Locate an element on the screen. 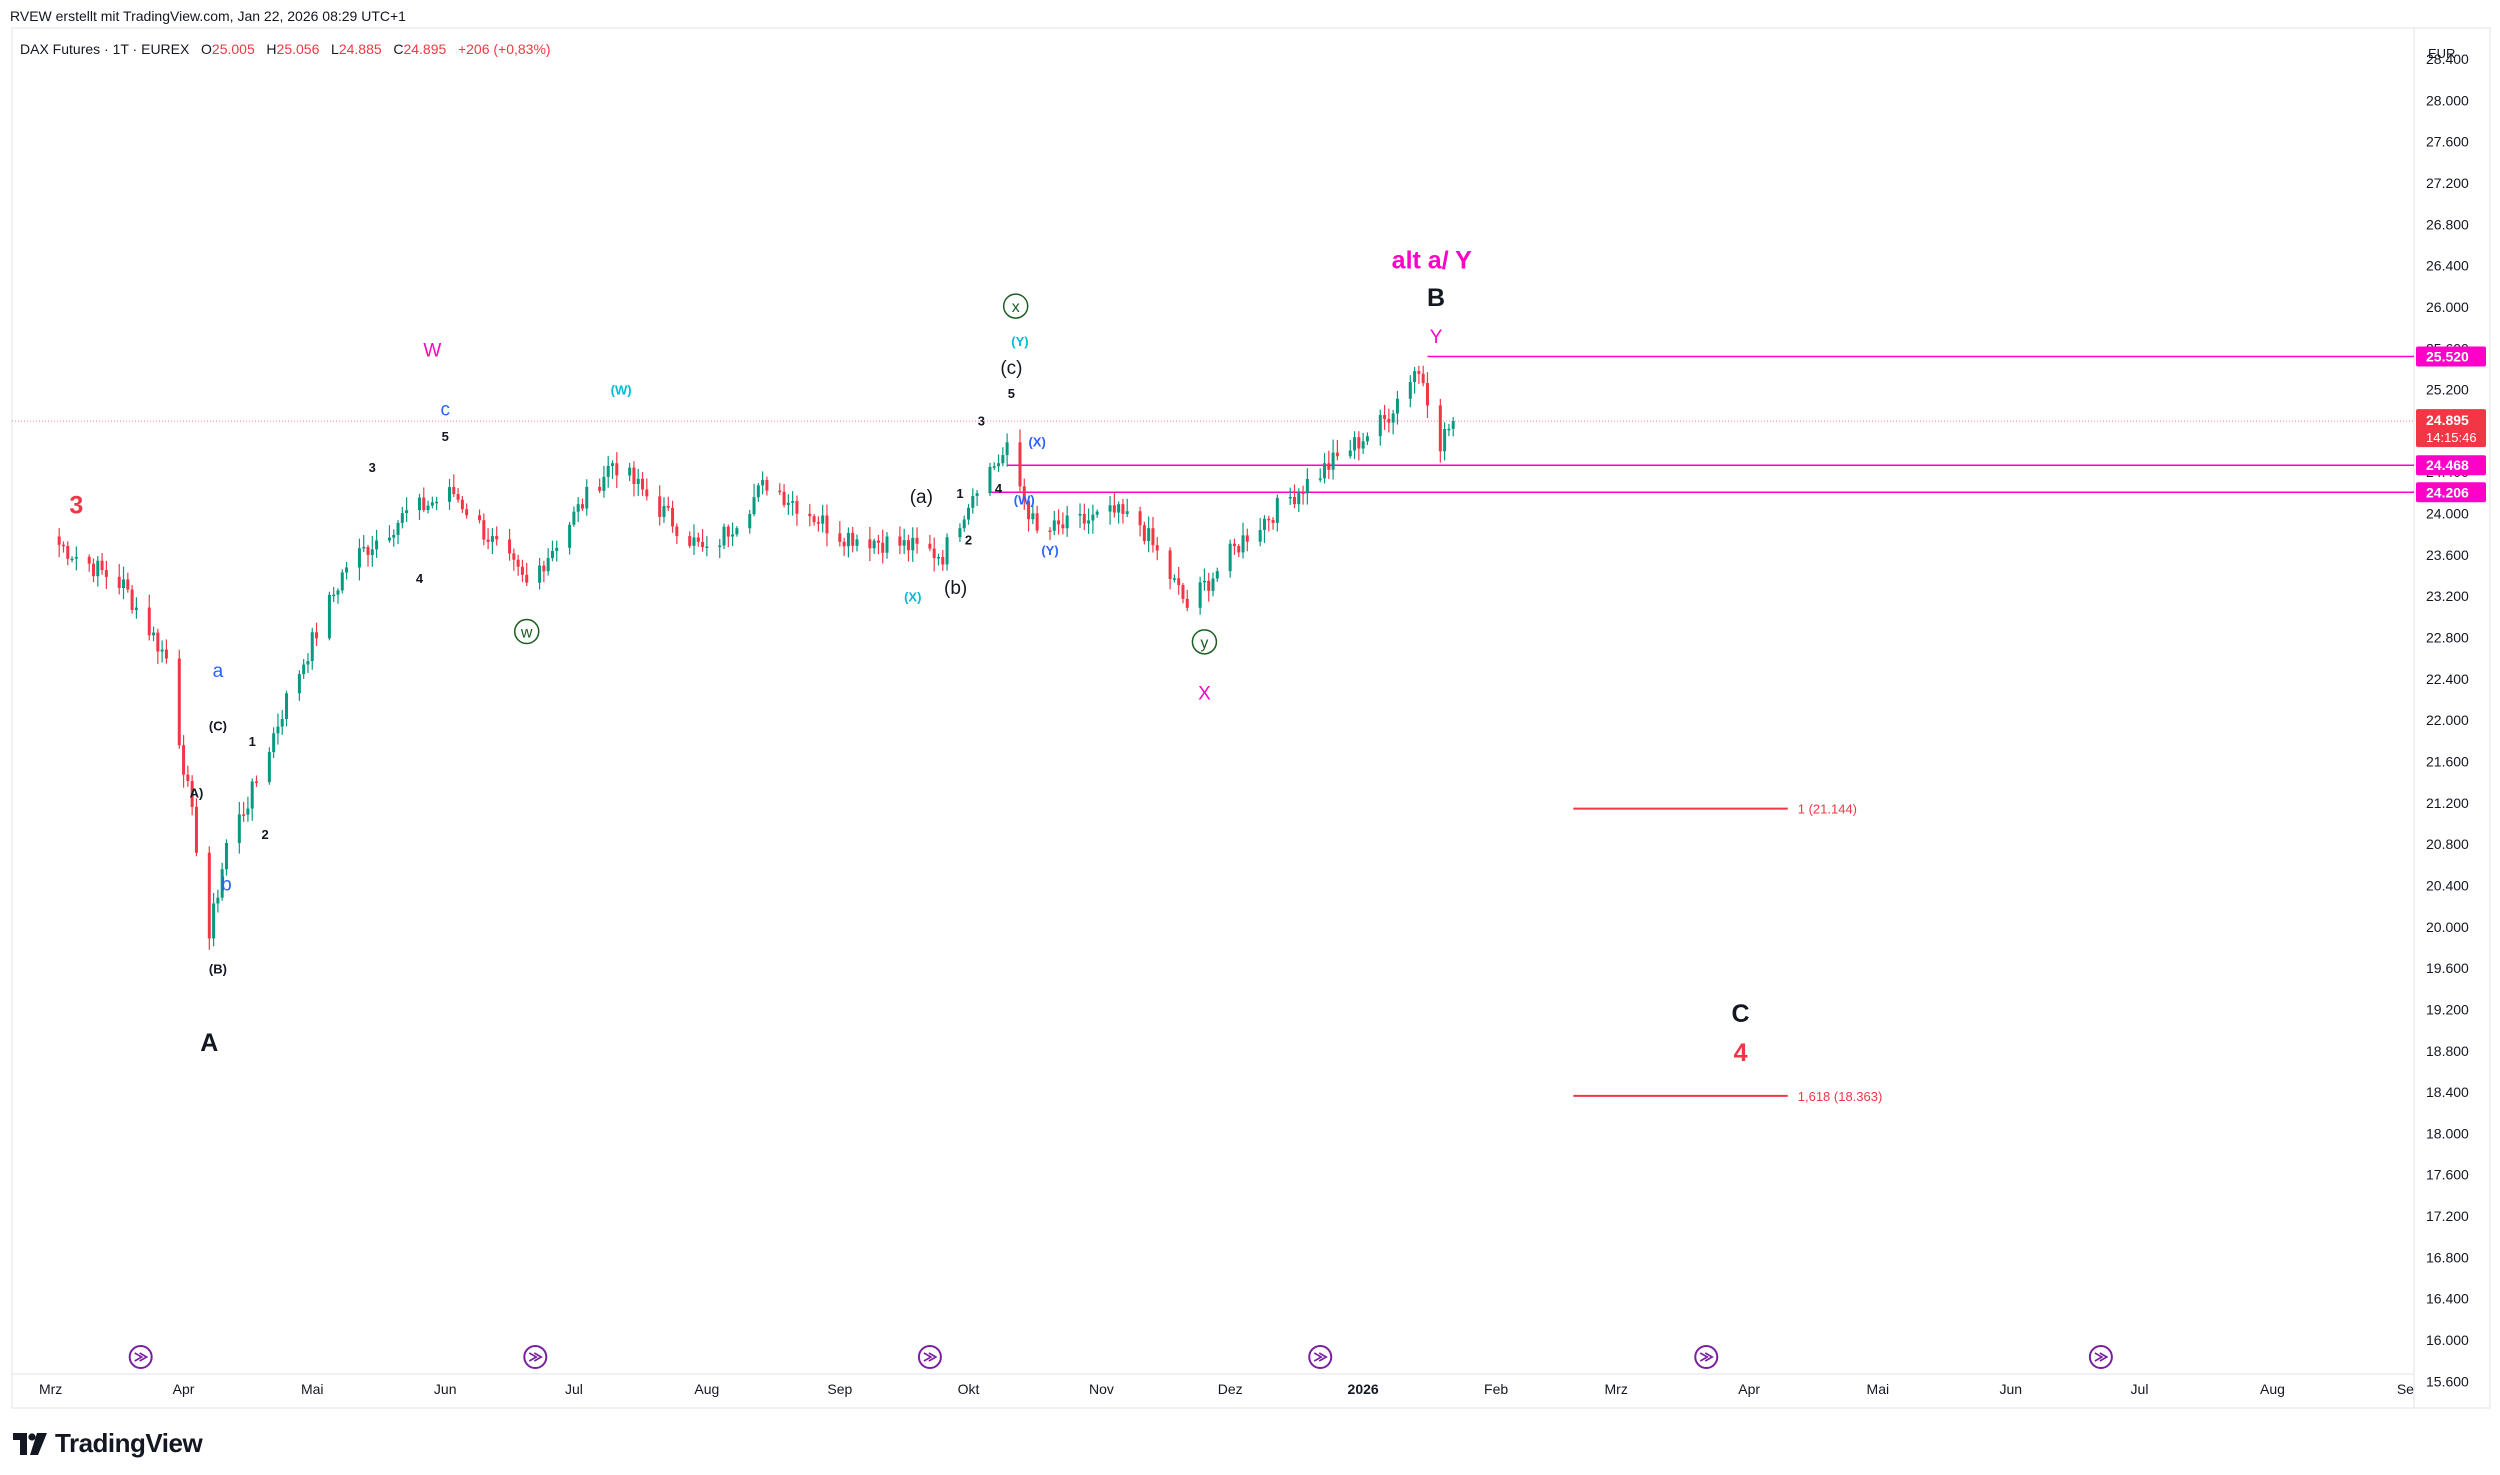 The width and height of the screenshot is (2500, 1475). wave-label-3: (C) is located at coordinates (218, 725).